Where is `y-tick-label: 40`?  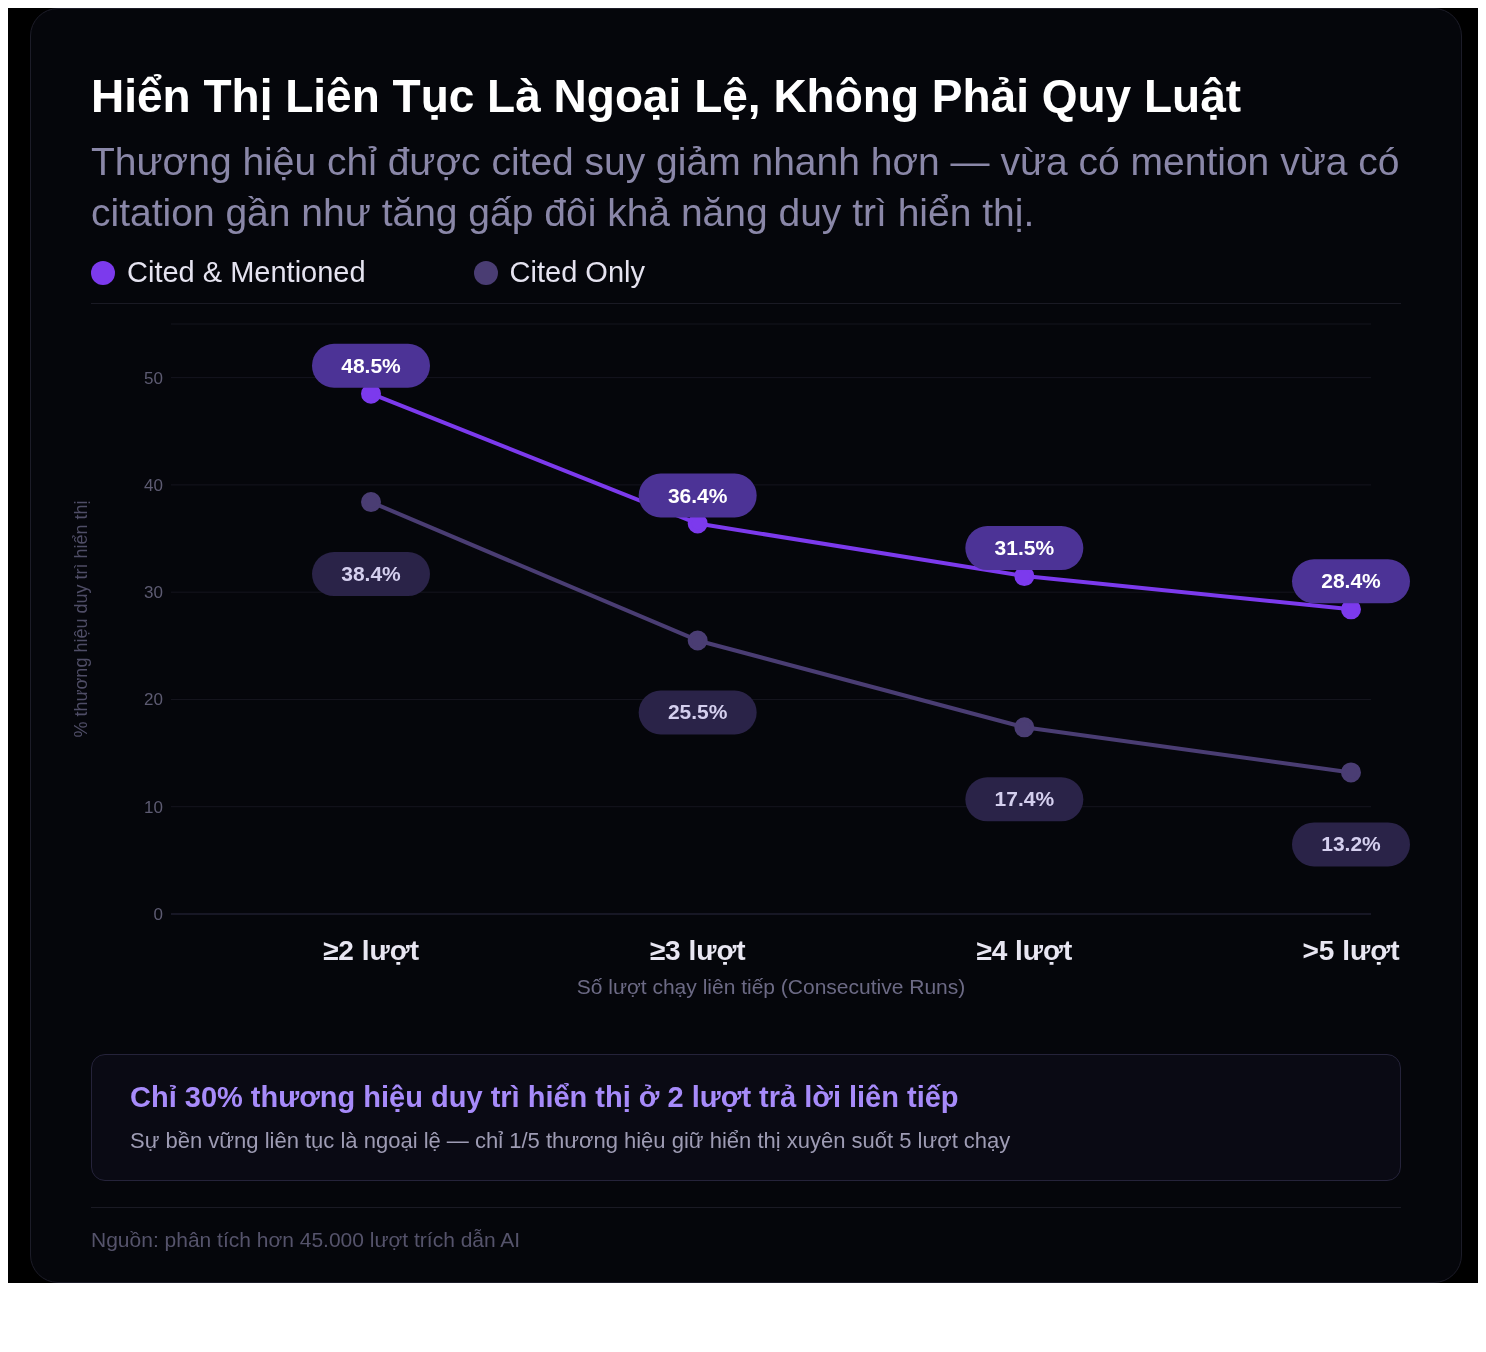 y-tick-label: 40 is located at coordinates (153, 486).